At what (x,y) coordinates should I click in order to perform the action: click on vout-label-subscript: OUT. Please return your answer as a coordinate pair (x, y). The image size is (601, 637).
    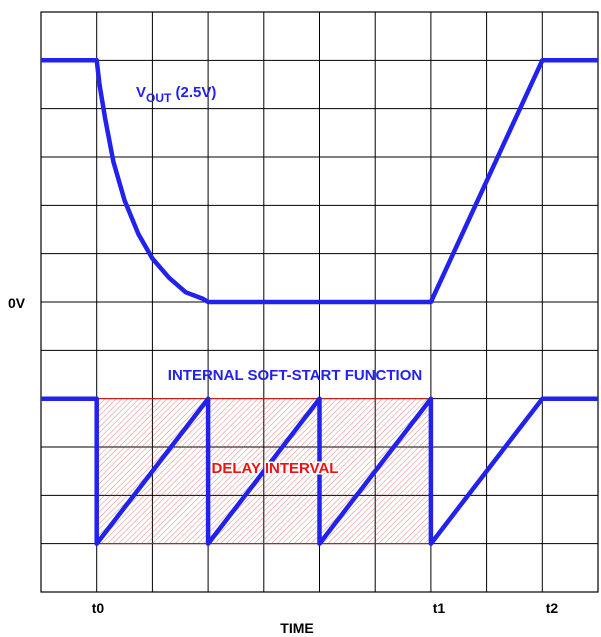
    Looking at the image, I should click on (159, 98).